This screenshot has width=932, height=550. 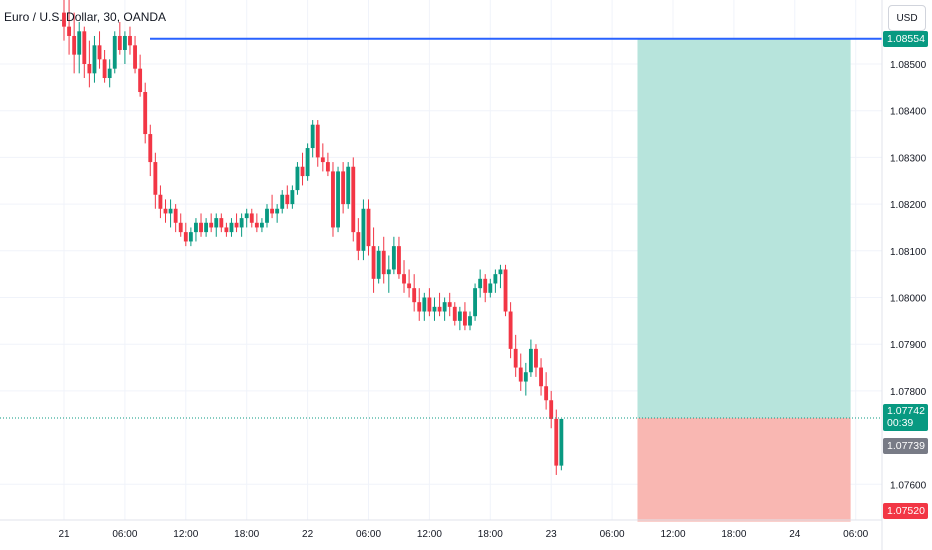 What do you see at coordinates (907, 18) in the screenshot?
I see `currency-button: USD` at bounding box center [907, 18].